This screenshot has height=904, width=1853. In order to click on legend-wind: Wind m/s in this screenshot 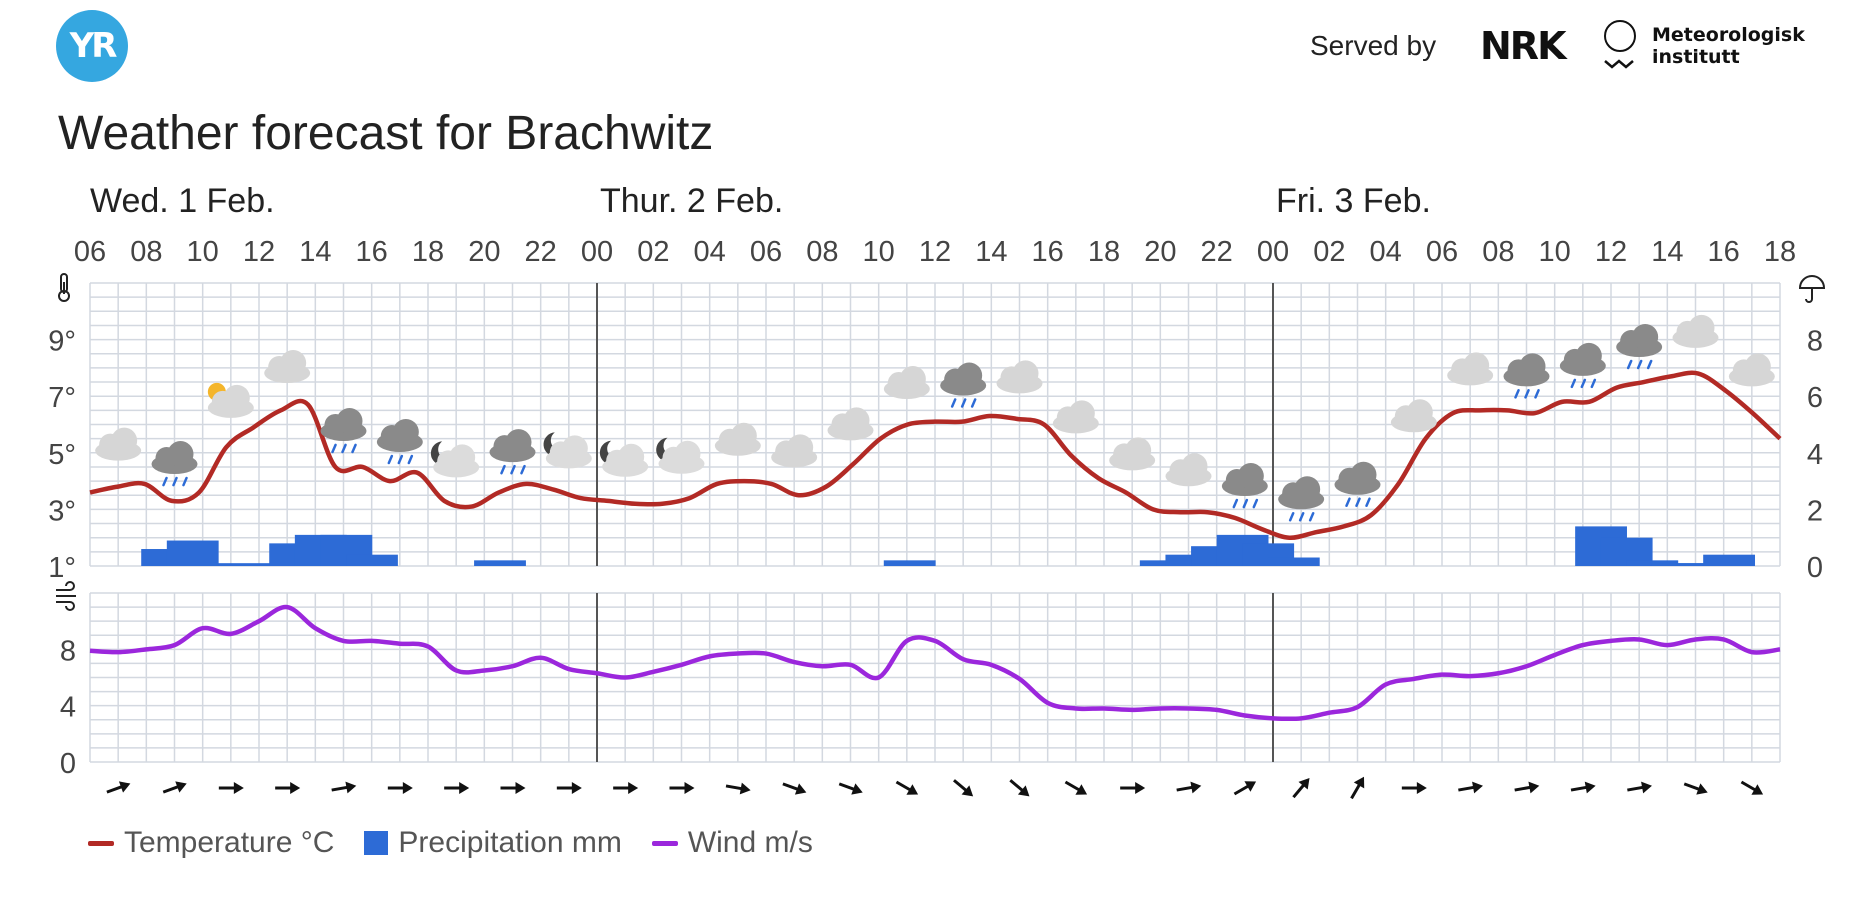, I will do `click(732, 843)`.